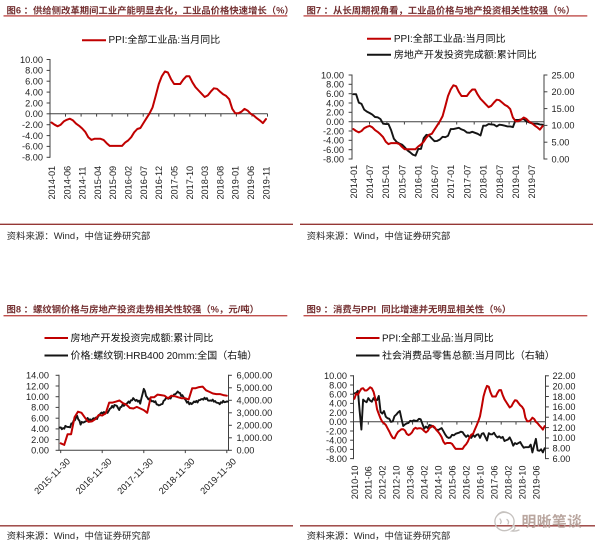  Describe the element at coordinates (255, 376) in the screenshot. I see `svg-text: 6,000.00` at that location.